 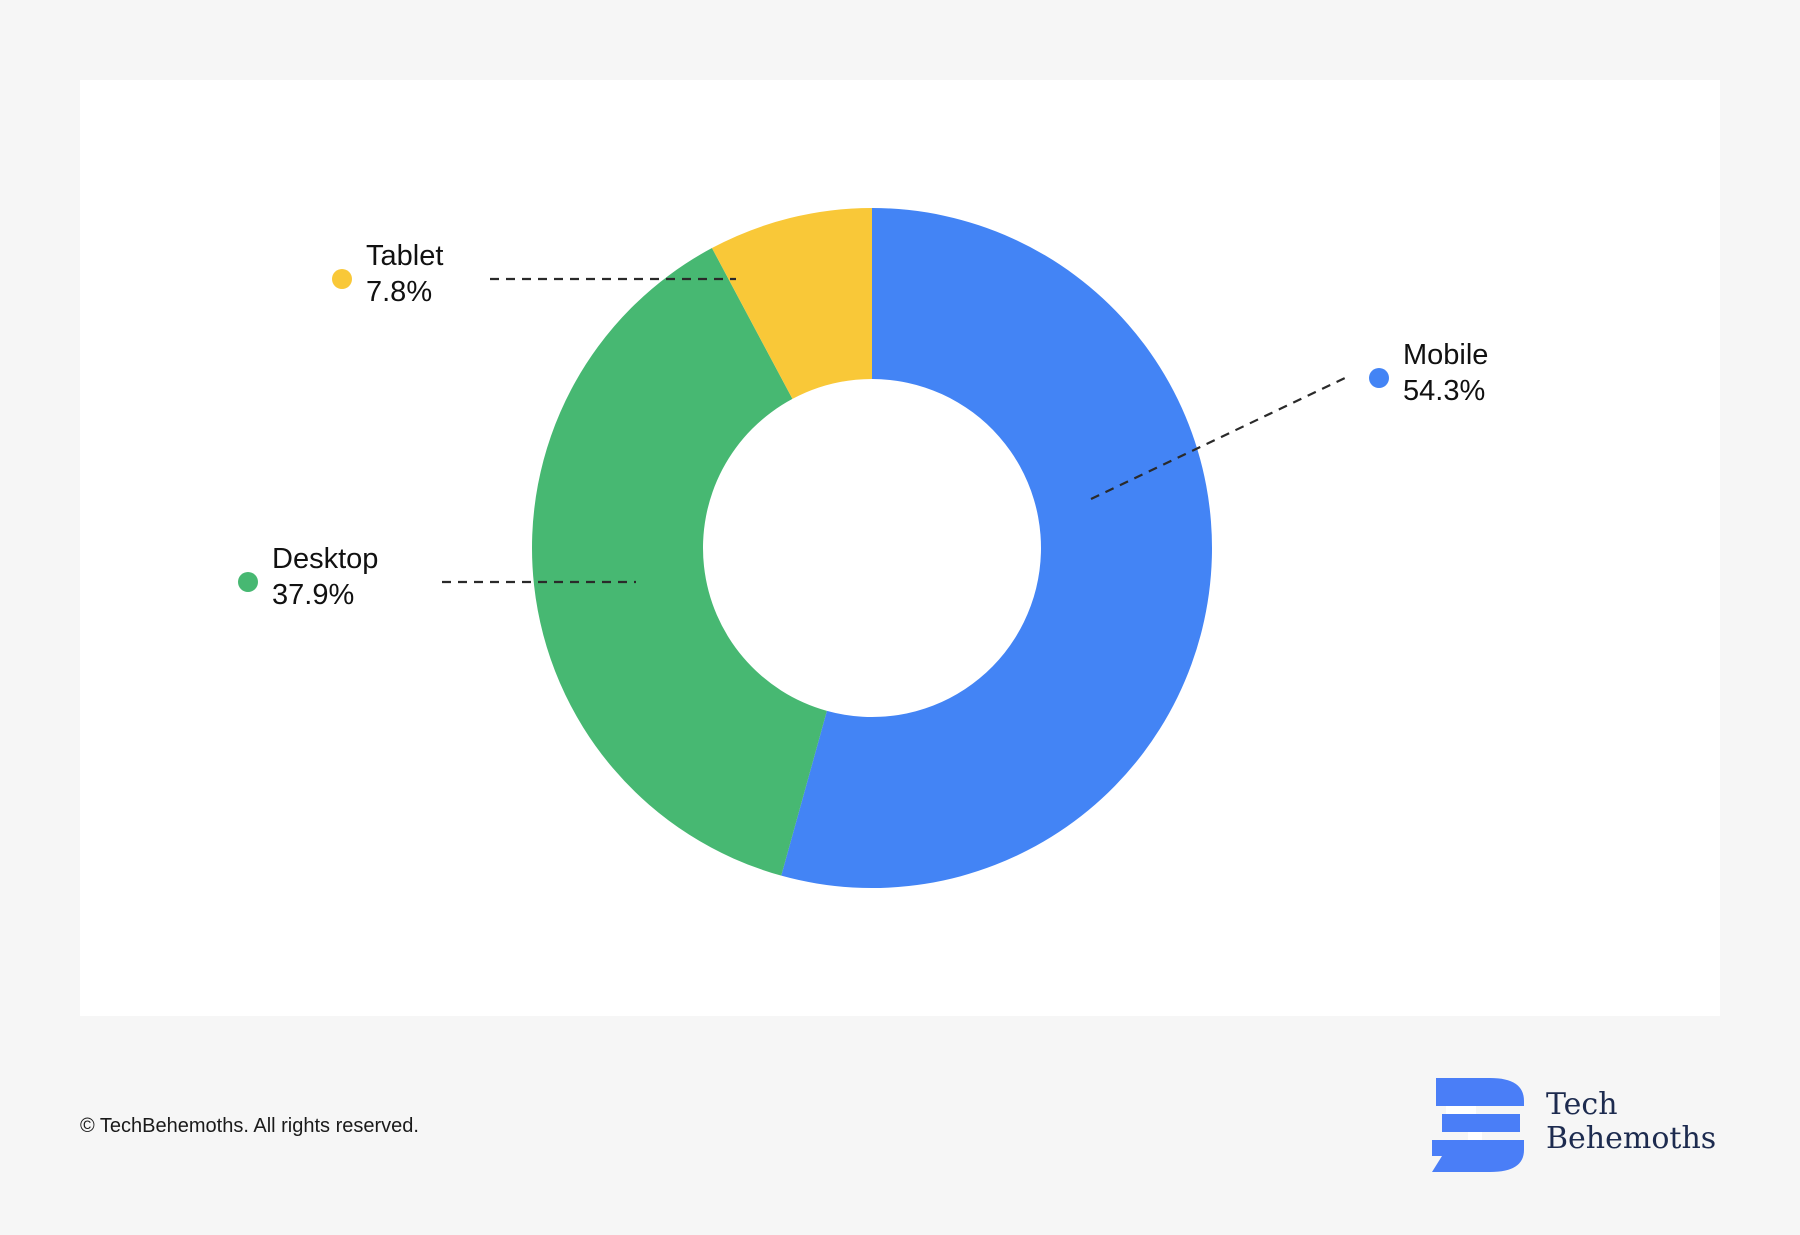 I want to click on slice-tablet, so click(x=791, y=303).